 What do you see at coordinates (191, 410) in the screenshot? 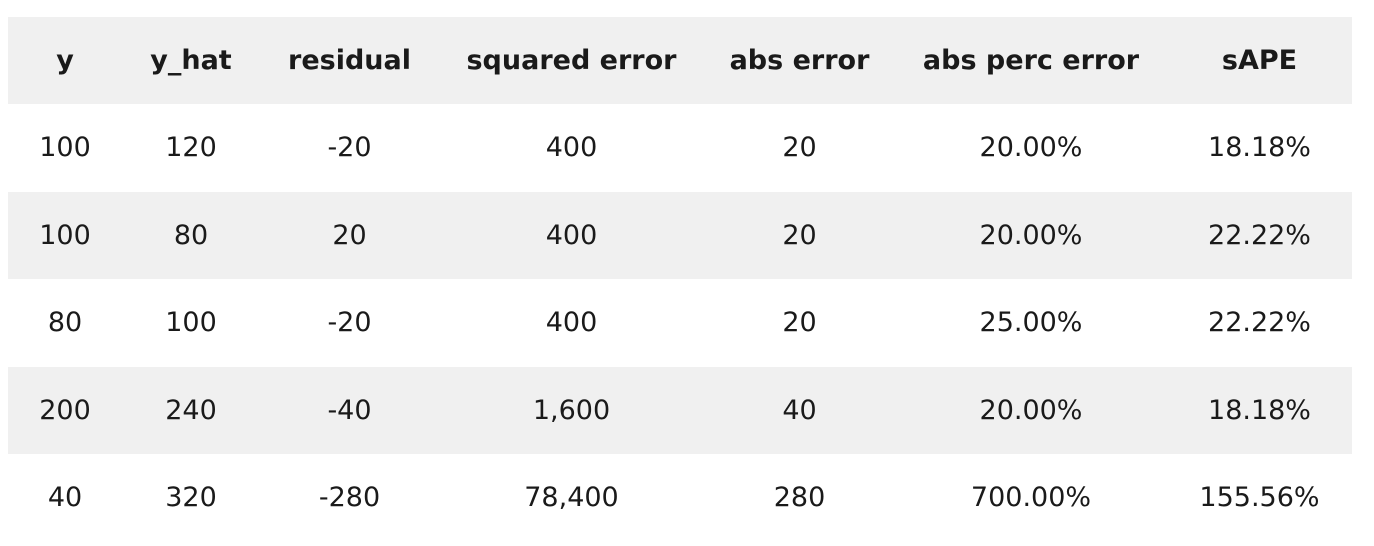
I see `cell-y-hat: 240` at bounding box center [191, 410].